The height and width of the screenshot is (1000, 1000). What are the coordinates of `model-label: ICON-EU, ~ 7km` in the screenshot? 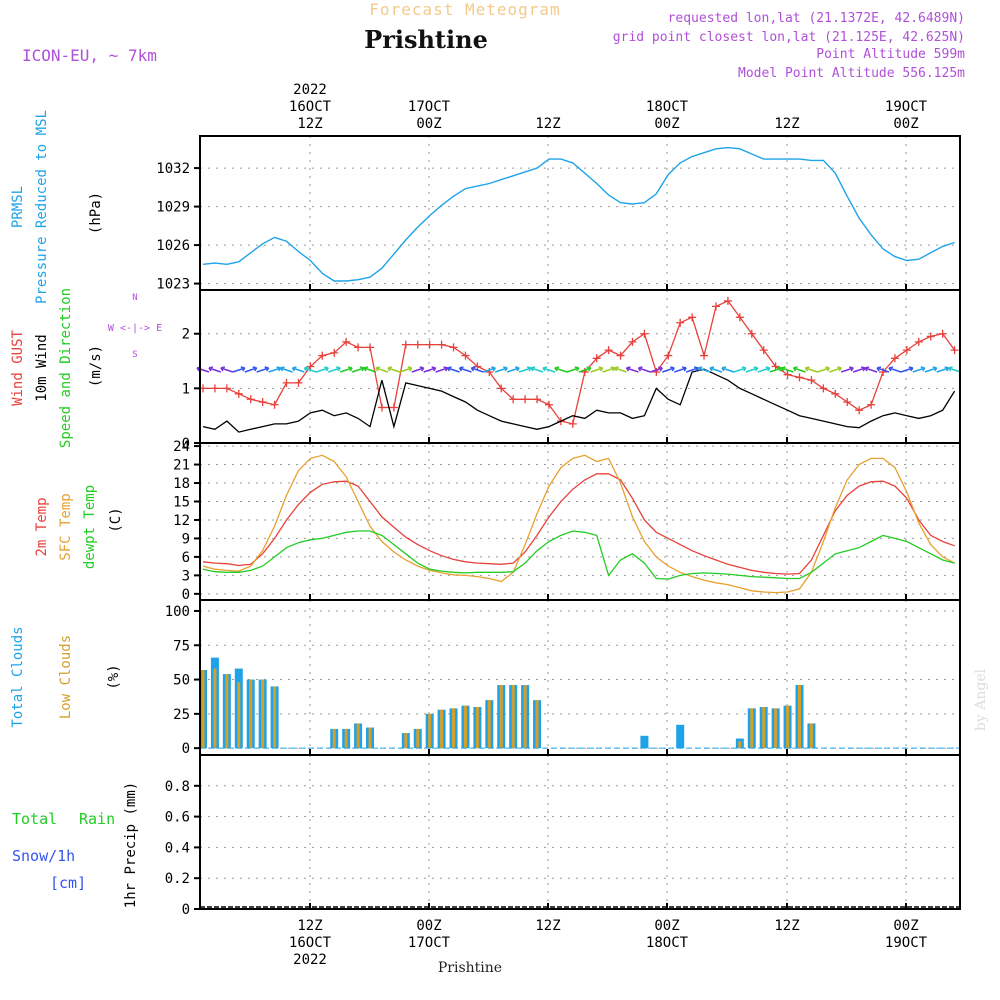 It's located at (89, 55).